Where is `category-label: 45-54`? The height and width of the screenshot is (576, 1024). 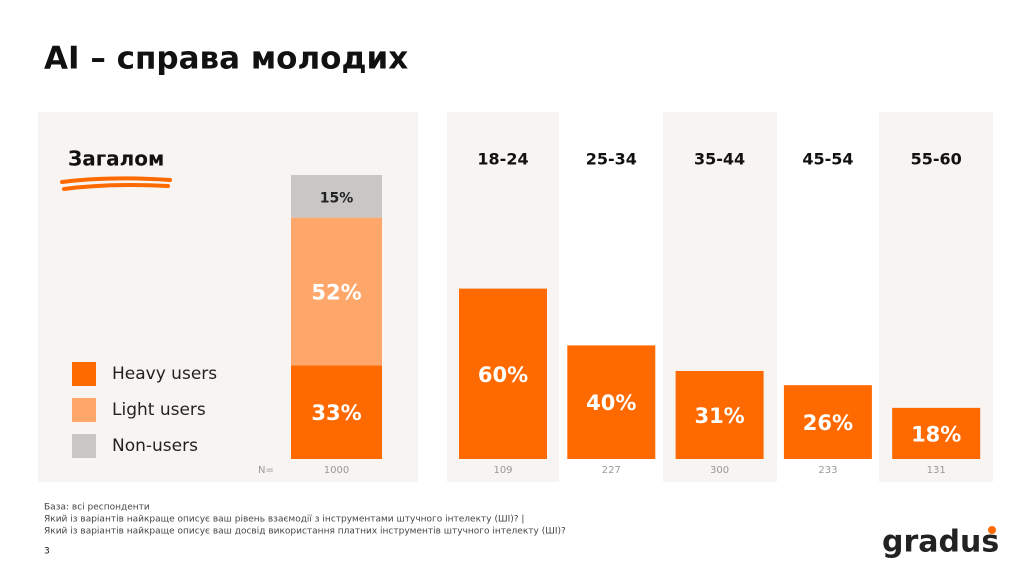 category-label: 45-54 is located at coordinates (827, 159).